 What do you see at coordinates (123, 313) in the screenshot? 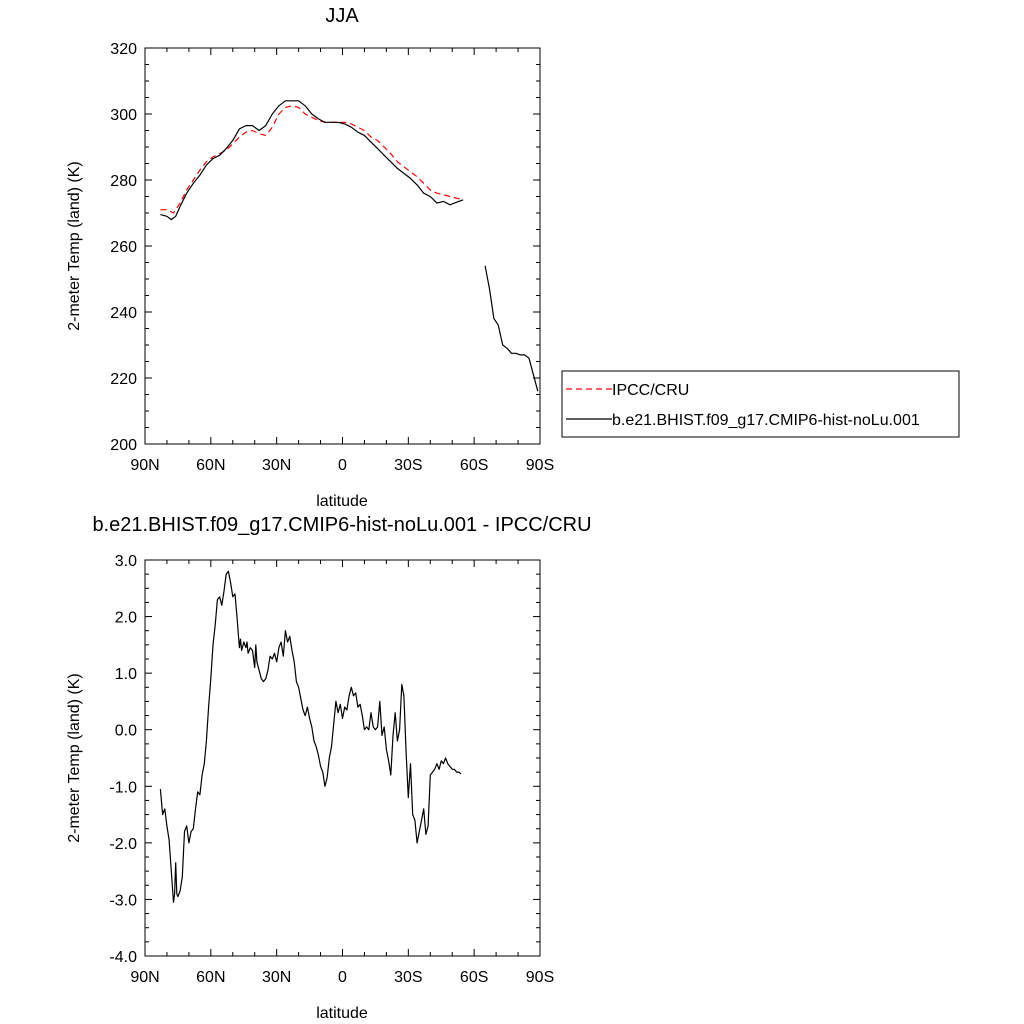
I see `y-tick-label: 240` at bounding box center [123, 313].